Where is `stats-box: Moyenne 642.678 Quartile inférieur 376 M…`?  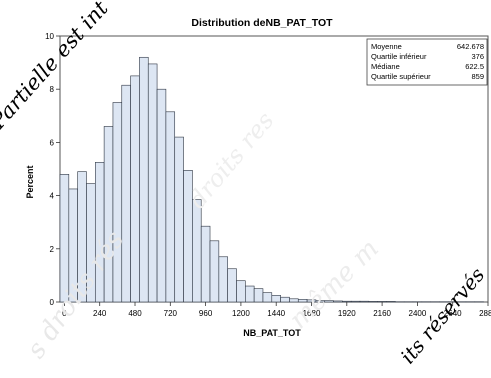
stats-box: Moyenne 642.678 Quartile inférieur 376 M… is located at coordinates (427, 62).